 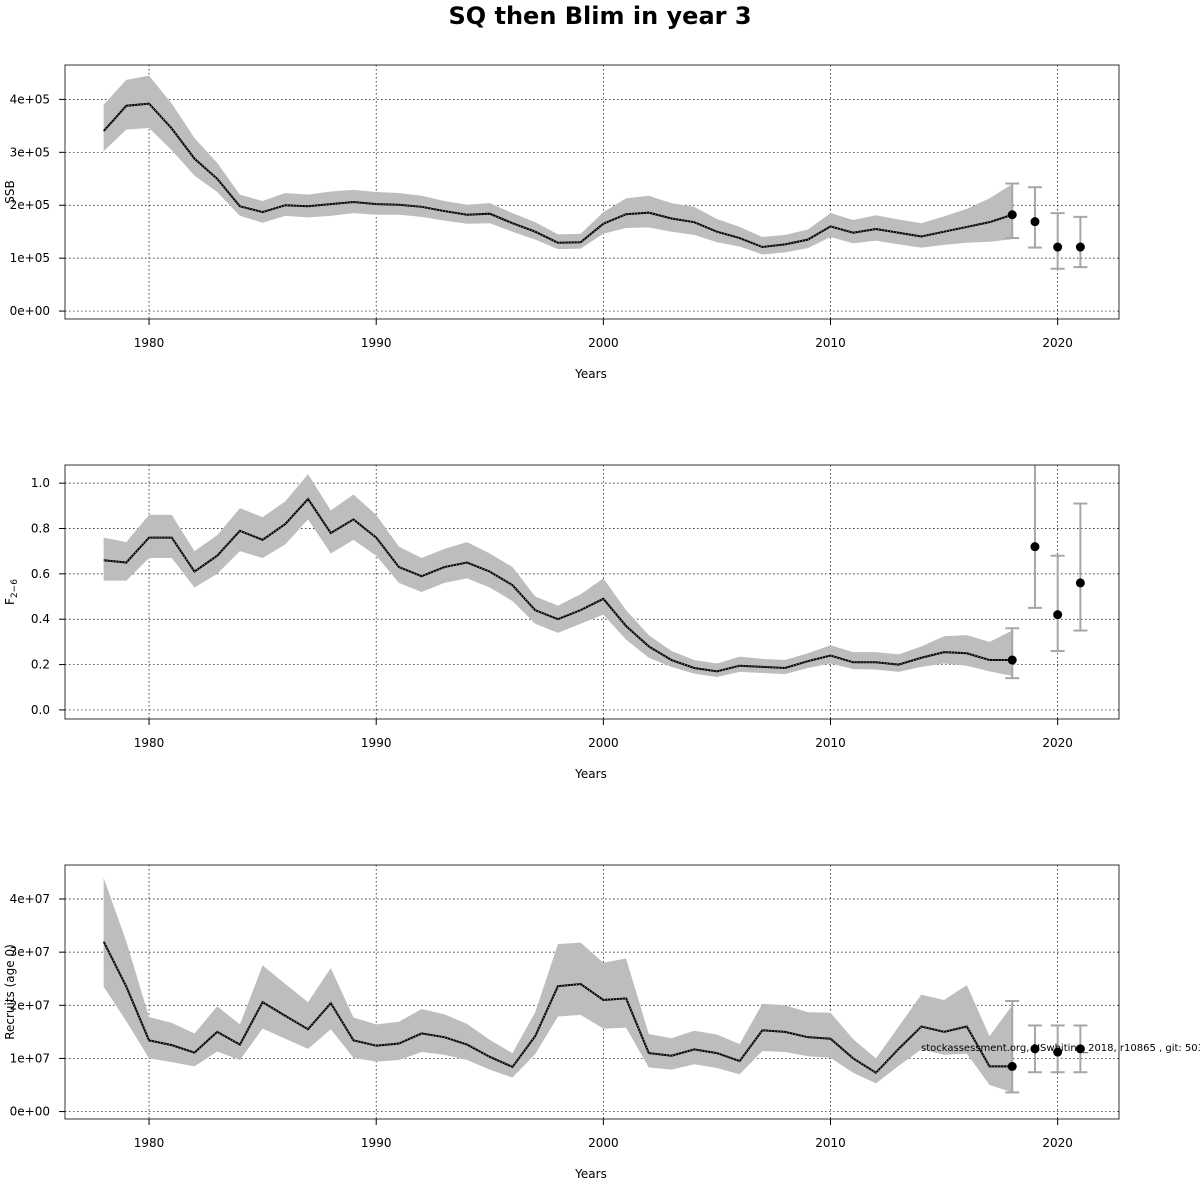 I want to click on y-tick-label: 1e+07, so click(x=30, y=1058).